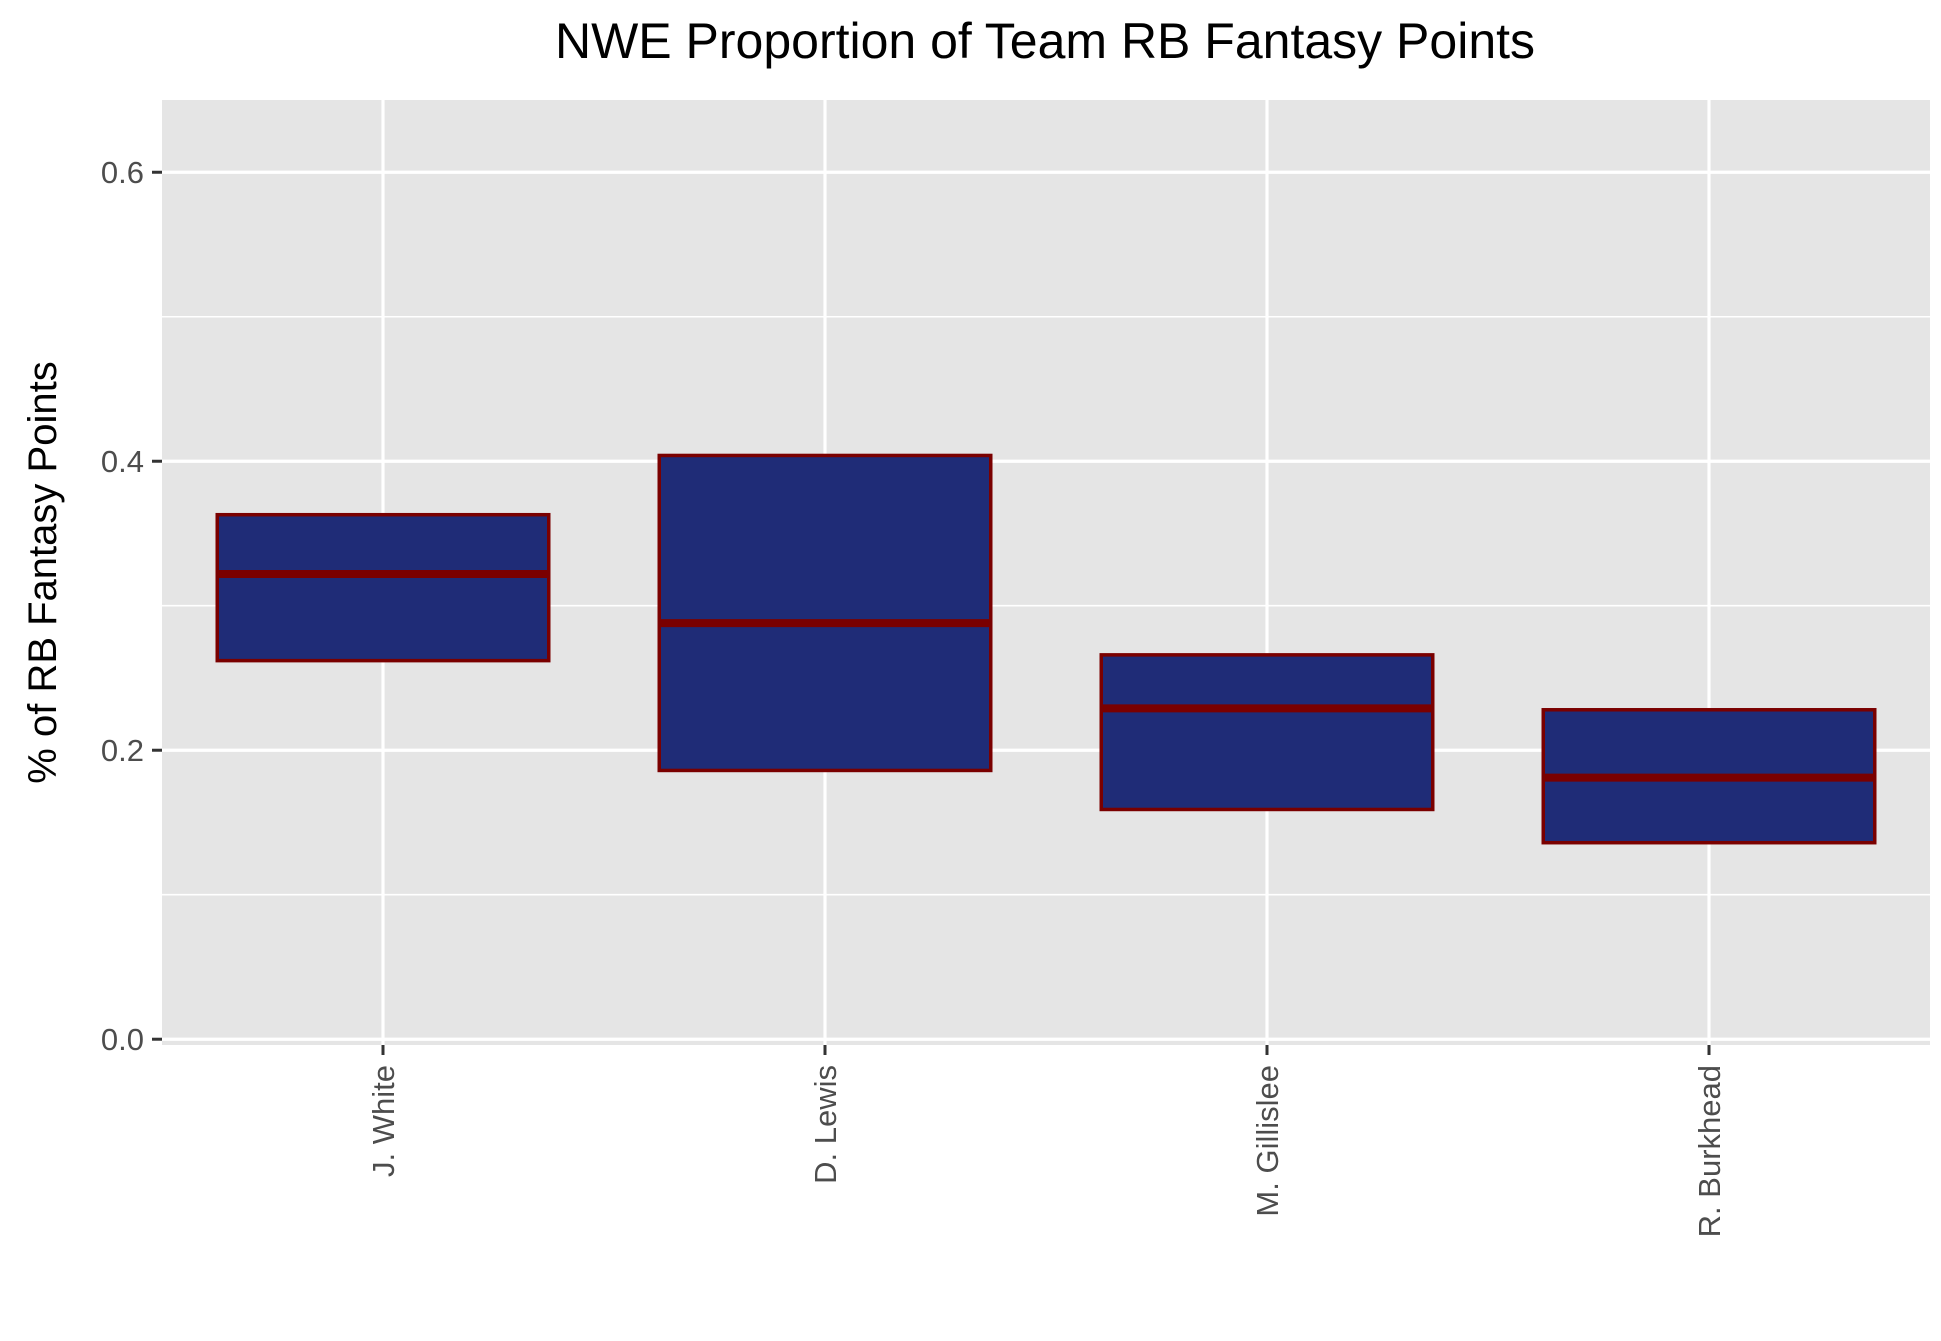 The height and width of the screenshot is (1341, 1941). What do you see at coordinates (122, 750) in the screenshot?
I see `y-tick-label: 0.2` at bounding box center [122, 750].